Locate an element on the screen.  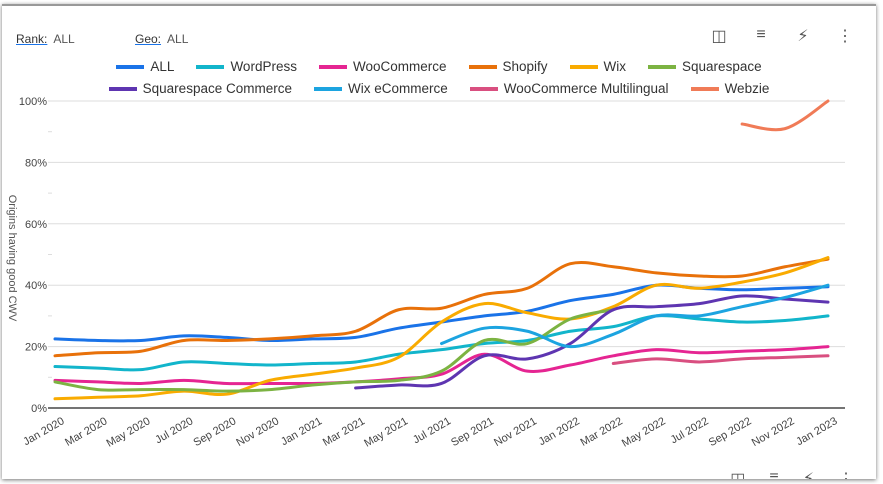
y-tick-label: 20% is located at coordinates (36, 348).